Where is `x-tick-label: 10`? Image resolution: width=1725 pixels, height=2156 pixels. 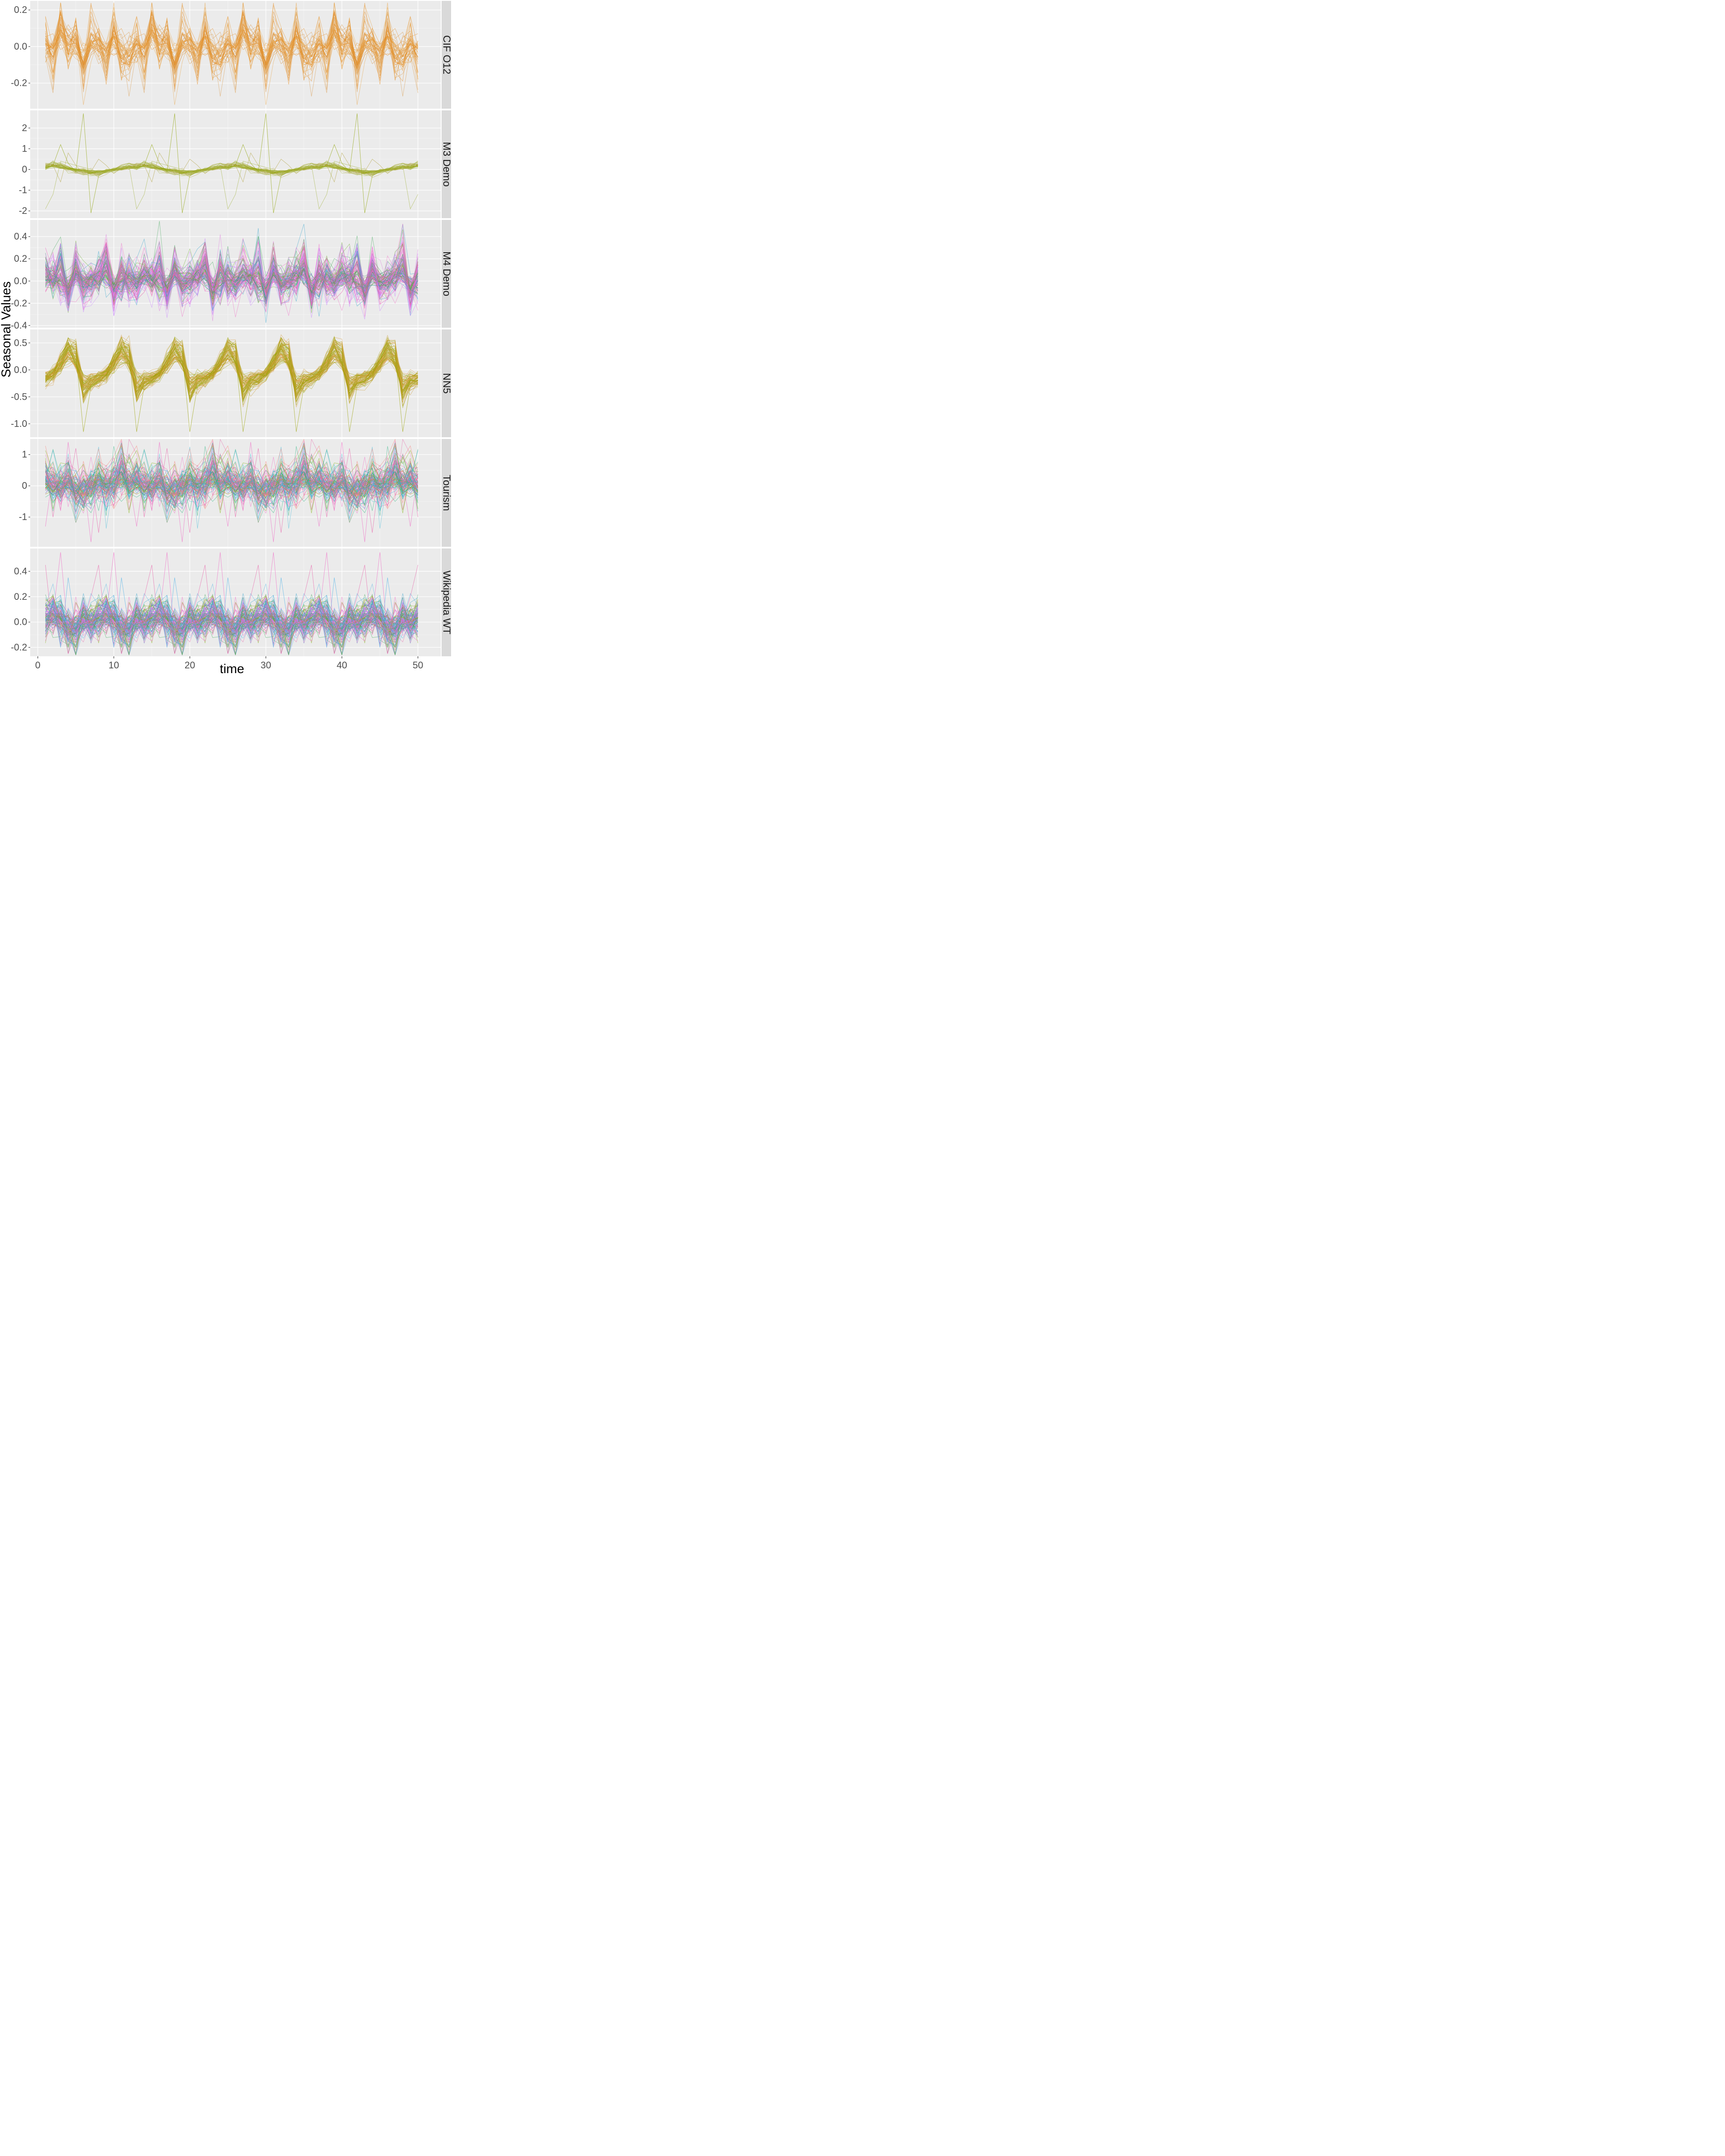 x-tick-label: 10 is located at coordinates (114, 665).